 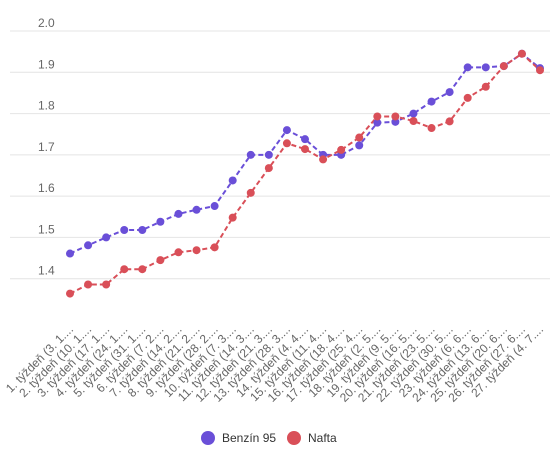 What do you see at coordinates (46, 106) in the screenshot?
I see `y-tick-label: 1.8` at bounding box center [46, 106].